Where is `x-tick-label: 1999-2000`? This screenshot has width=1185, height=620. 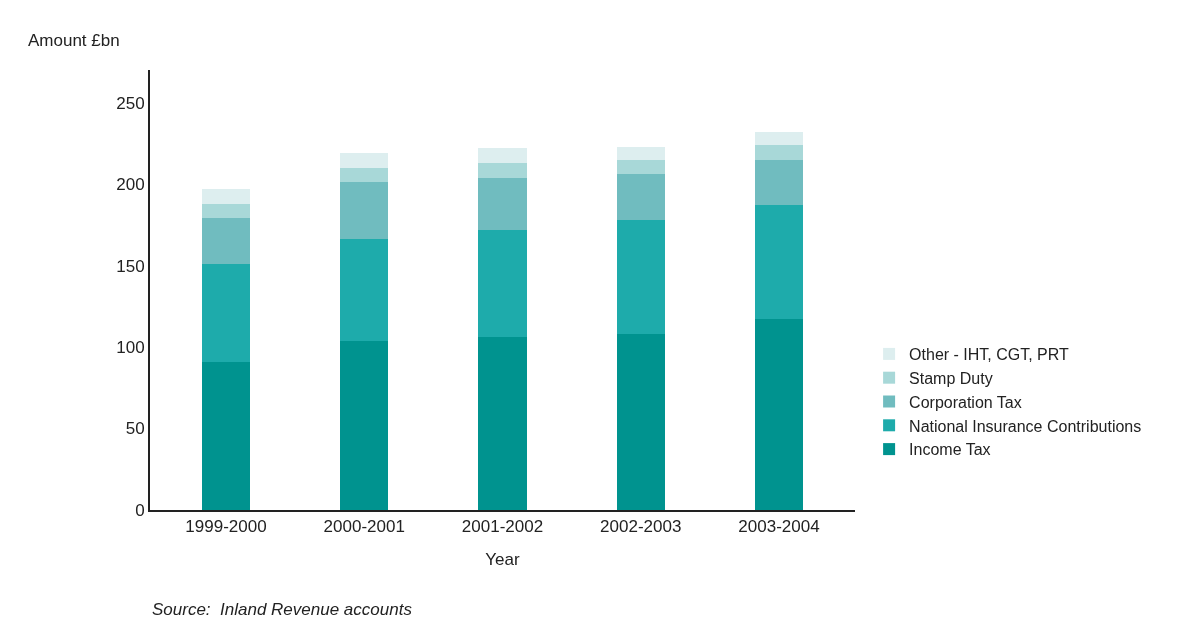
x-tick-label: 1999-2000 is located at coordinates (226, 527).